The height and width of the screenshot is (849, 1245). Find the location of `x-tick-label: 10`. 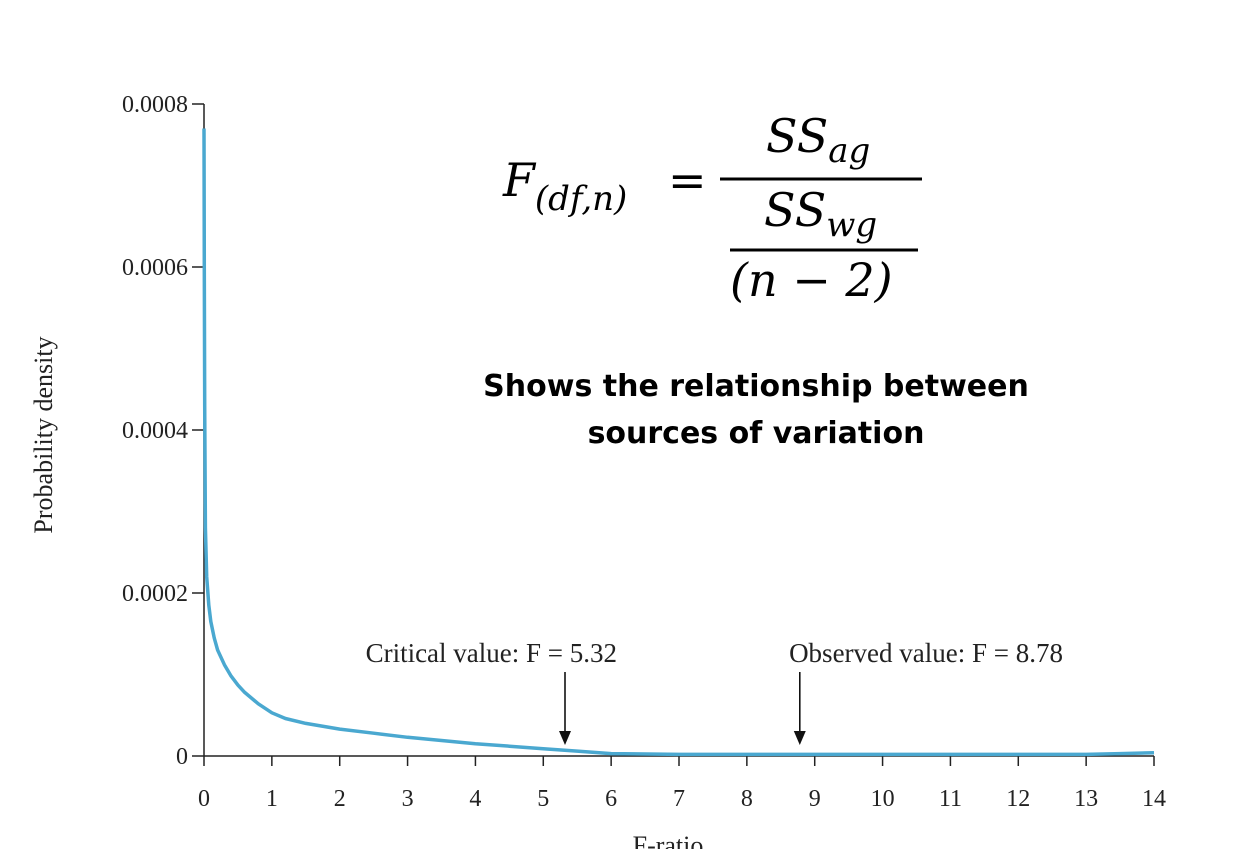

x-tick-label: 10 is located at coordinates (883, 799).